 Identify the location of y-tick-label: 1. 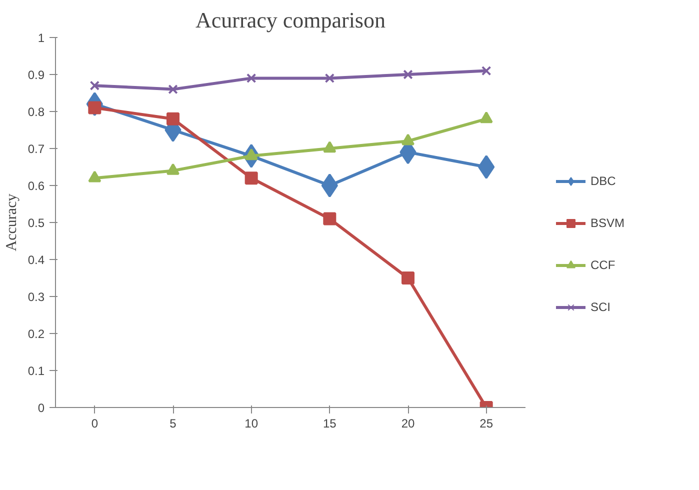
(41, 38).